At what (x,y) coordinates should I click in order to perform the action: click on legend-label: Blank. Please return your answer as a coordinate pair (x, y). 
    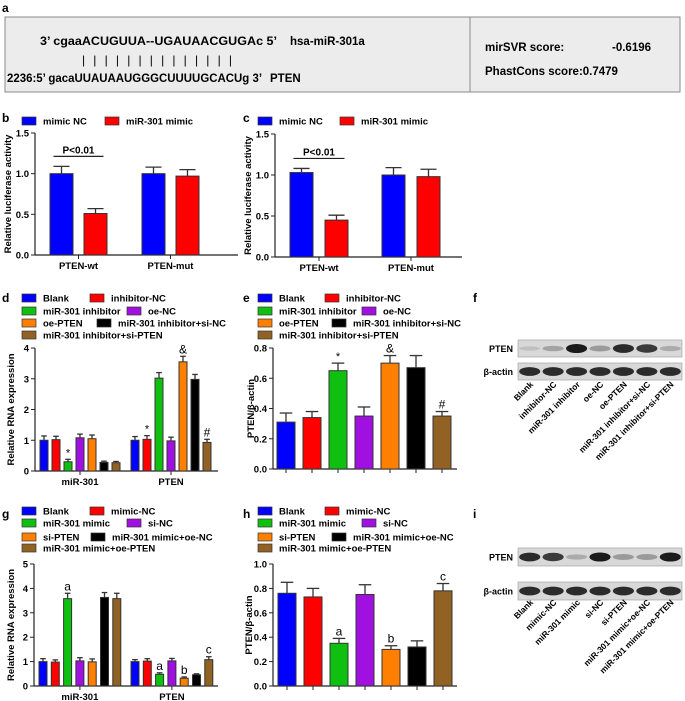
    Looking at the image, I should click on (56, 512).